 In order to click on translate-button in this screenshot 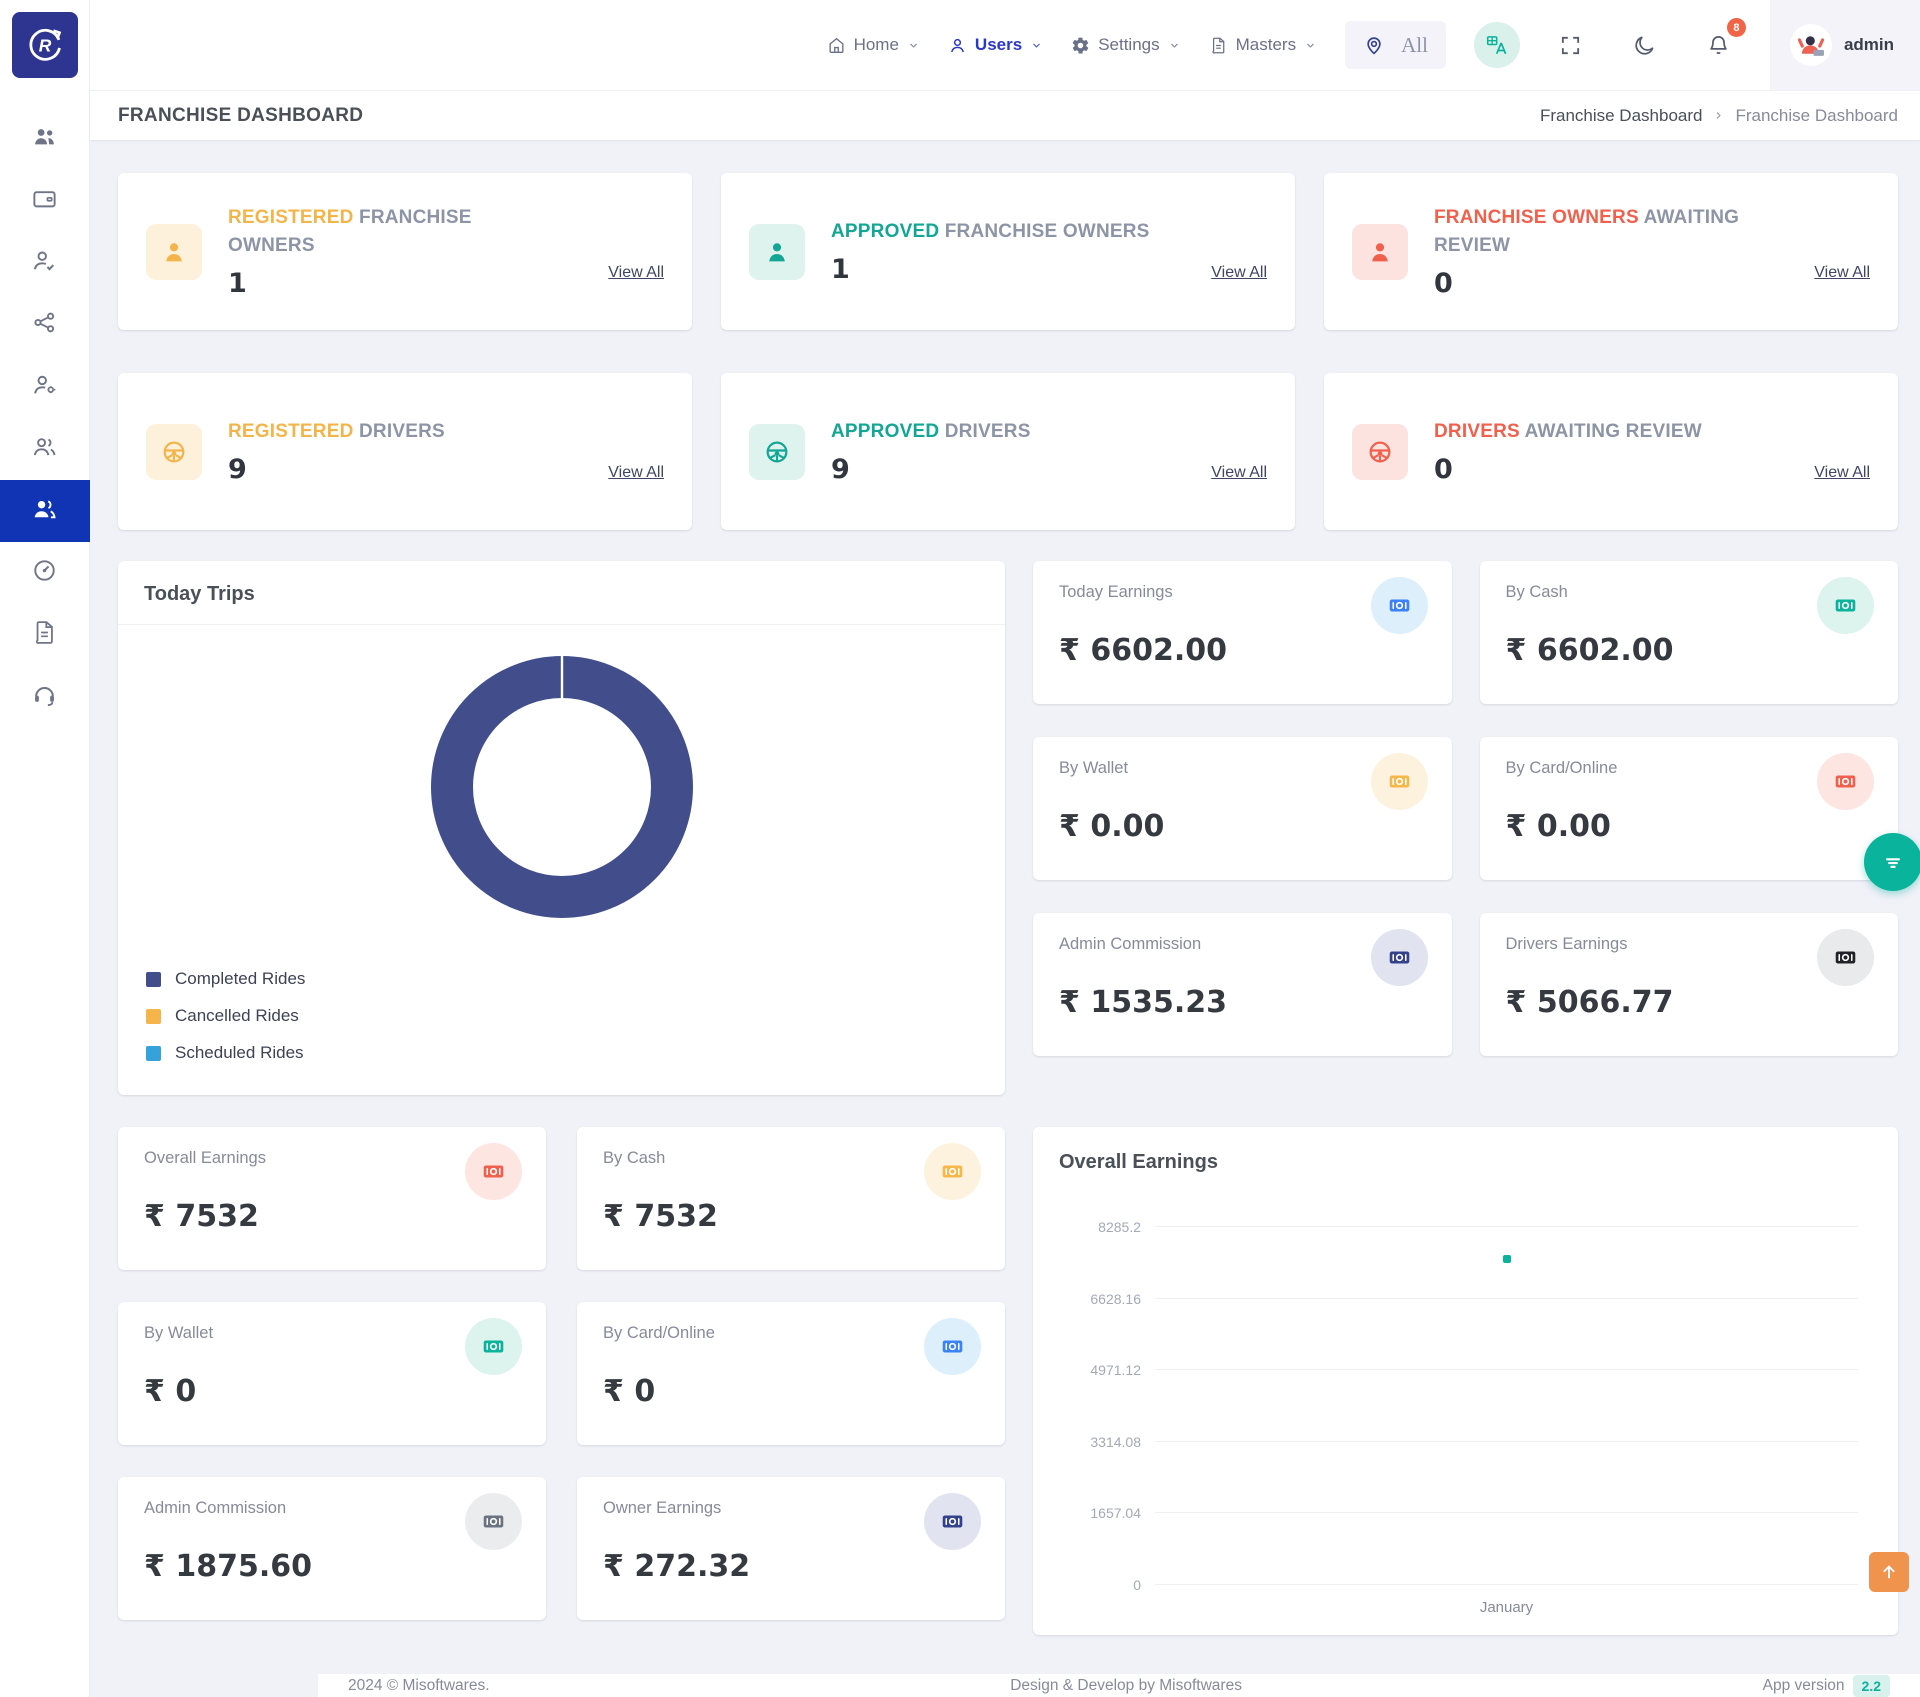, I will do `click(1496, 45)`.